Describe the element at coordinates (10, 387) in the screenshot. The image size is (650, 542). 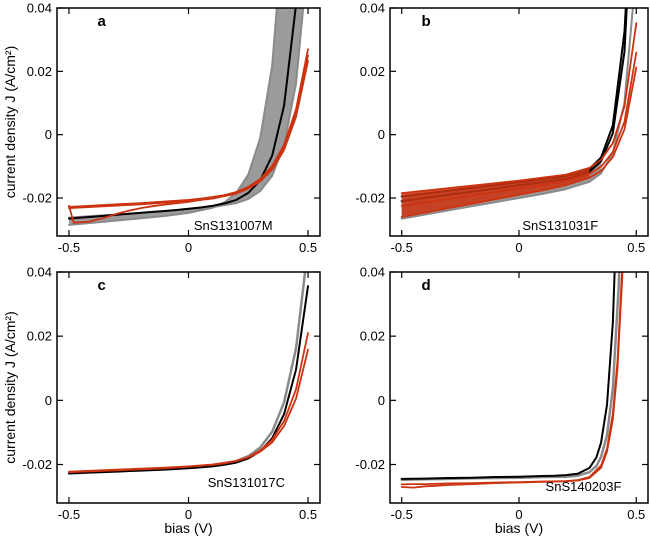
I see `y-axis-label-bottom: current density J (A/cm²)` at that location.